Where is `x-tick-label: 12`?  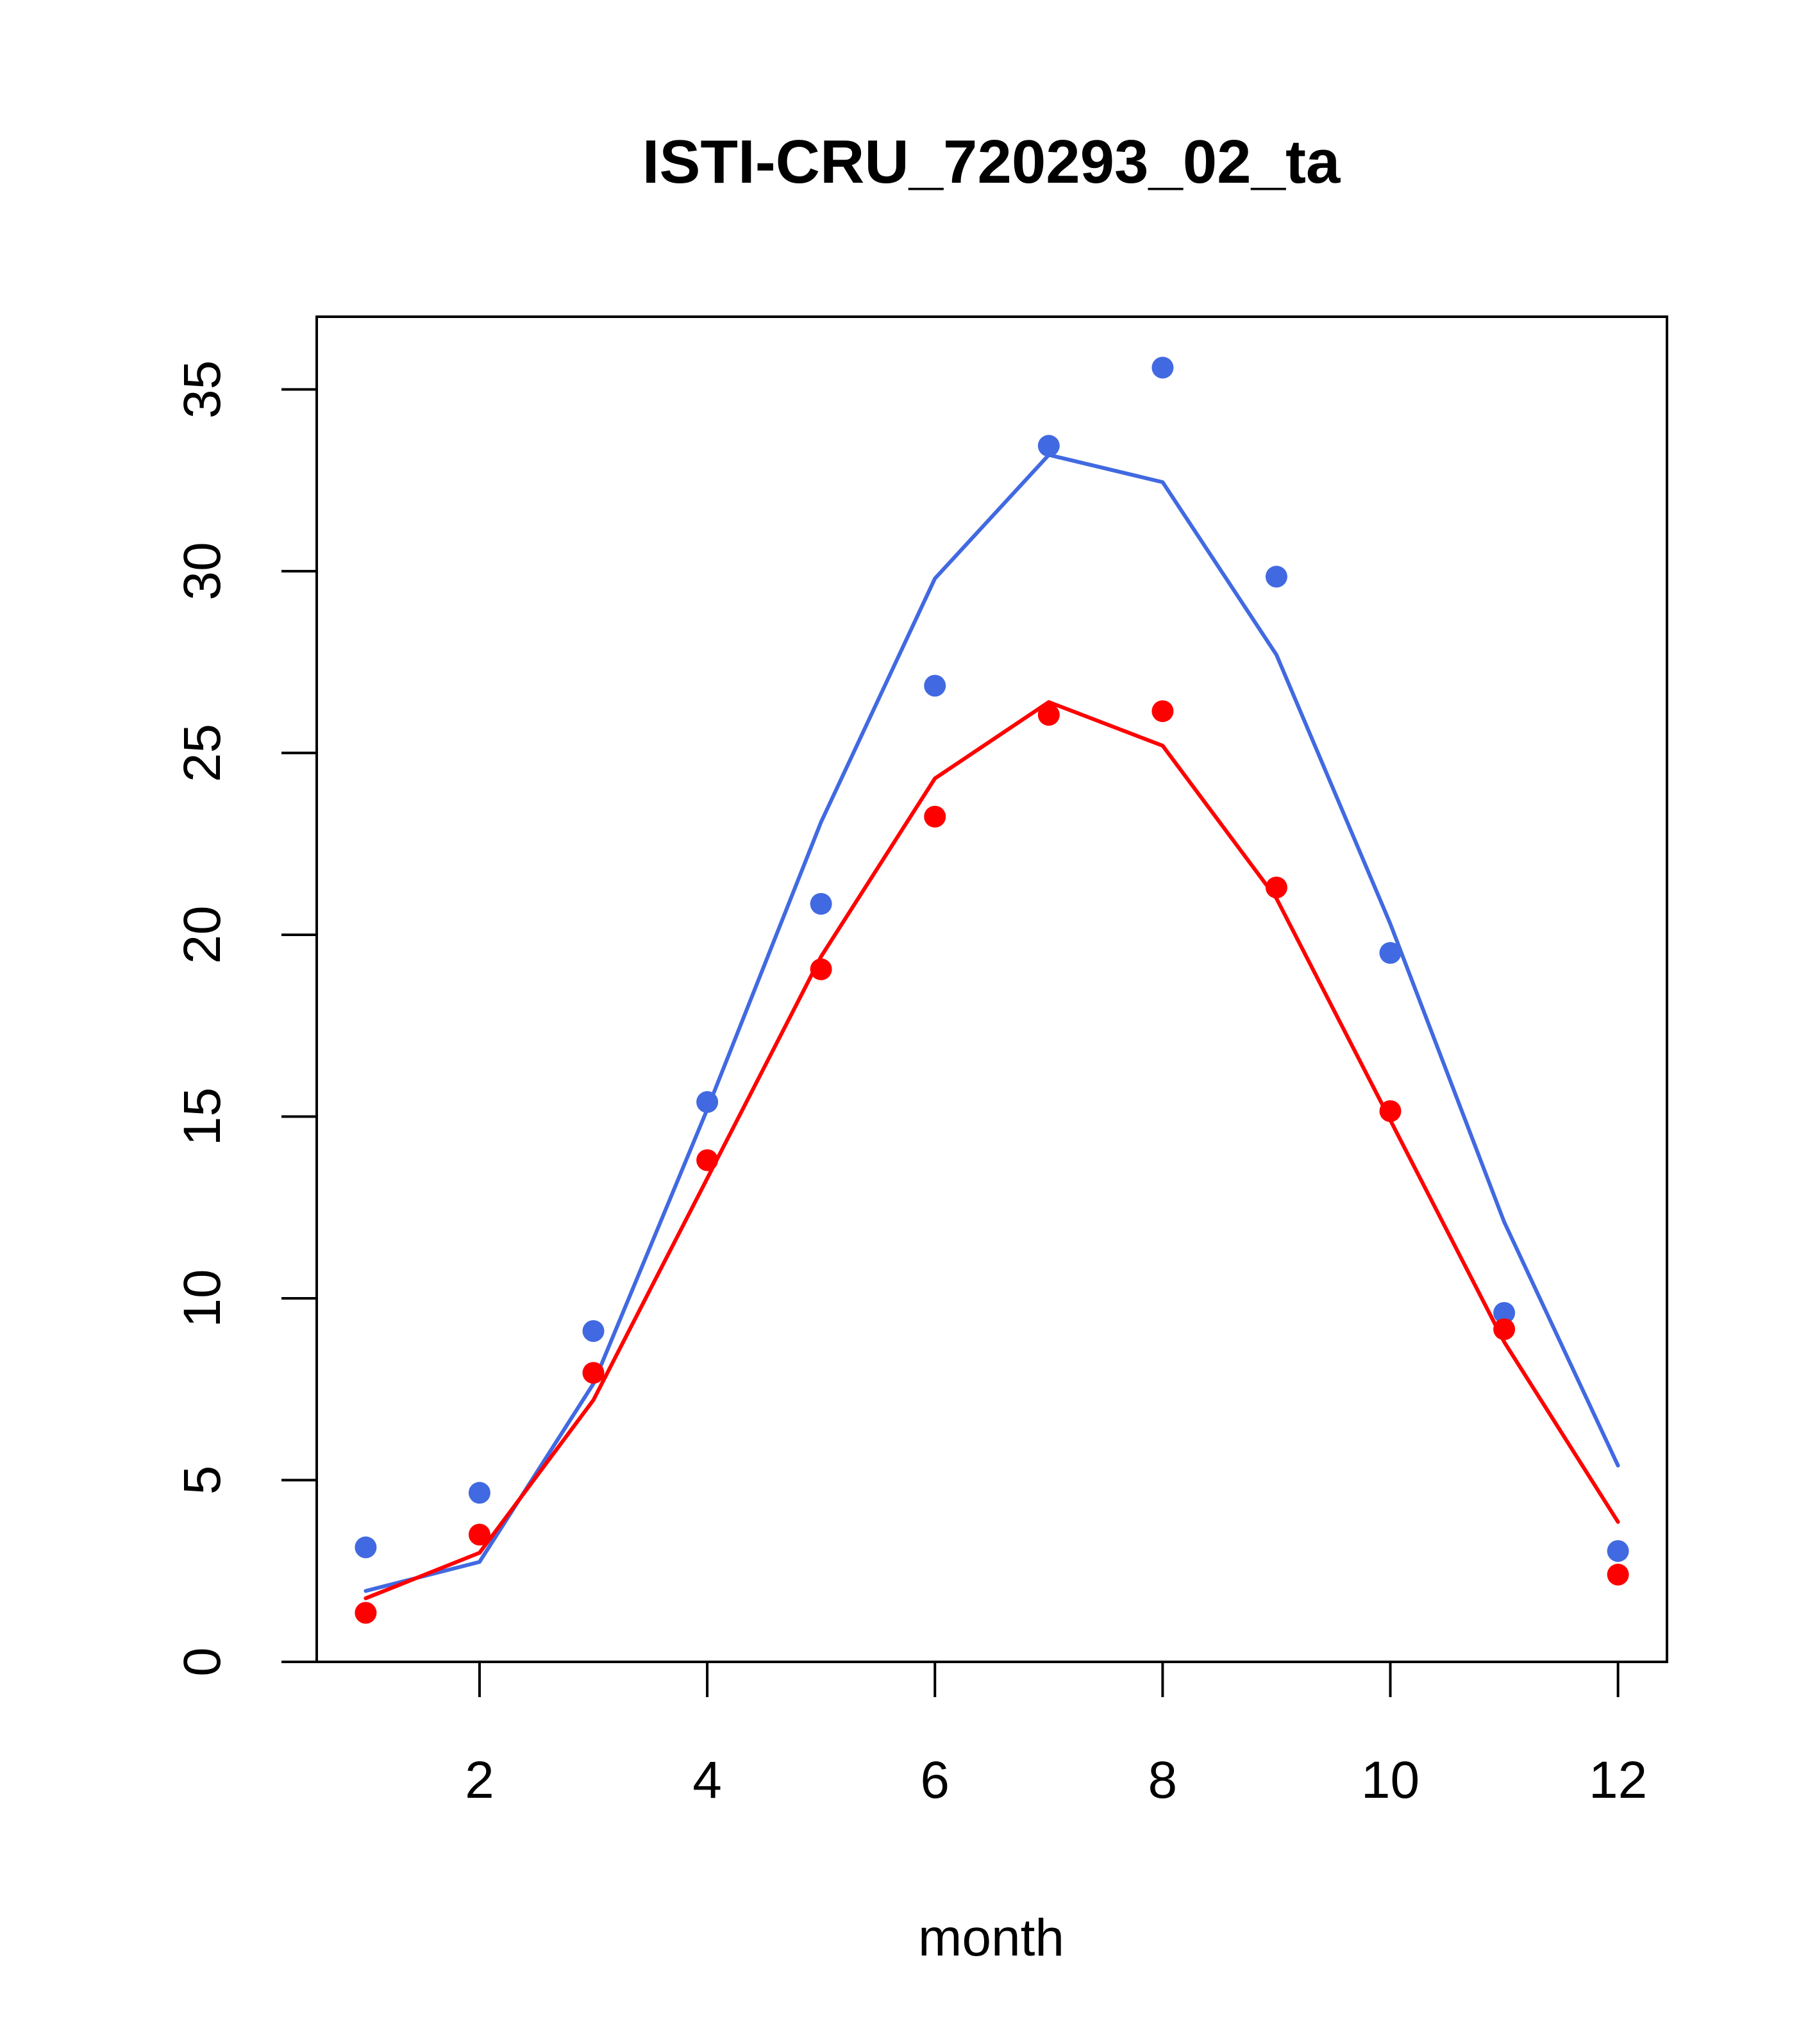 x-tick-label: 12 is located at coordinates (1618, 1780).